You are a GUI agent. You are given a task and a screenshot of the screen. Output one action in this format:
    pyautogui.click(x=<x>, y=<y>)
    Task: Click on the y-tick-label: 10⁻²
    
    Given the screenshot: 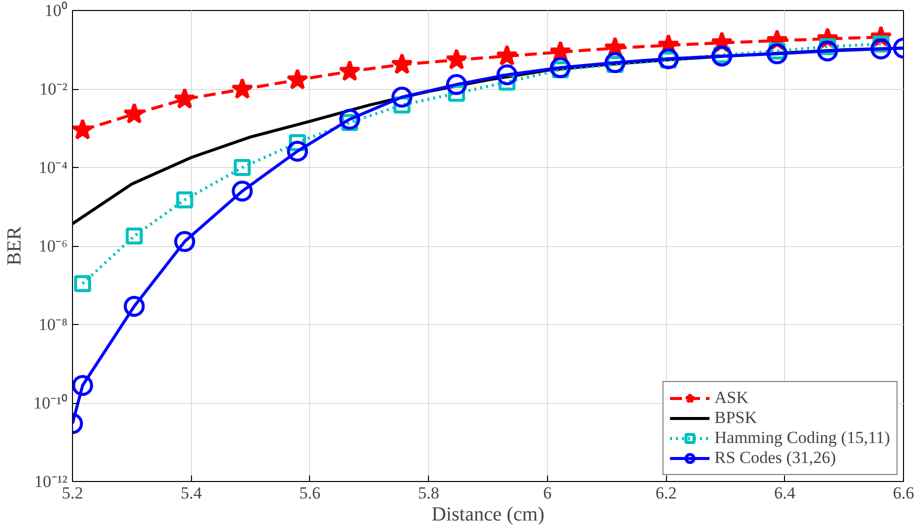 What is the action you would take?
    pyautogui.click(x=53, y=89)
    